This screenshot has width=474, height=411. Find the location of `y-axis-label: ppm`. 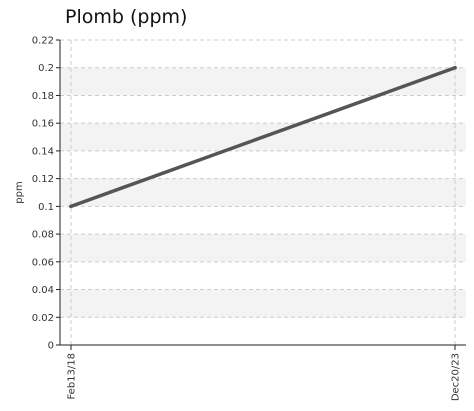

y-axis-label: ppm is located at coordinates (19, 192).